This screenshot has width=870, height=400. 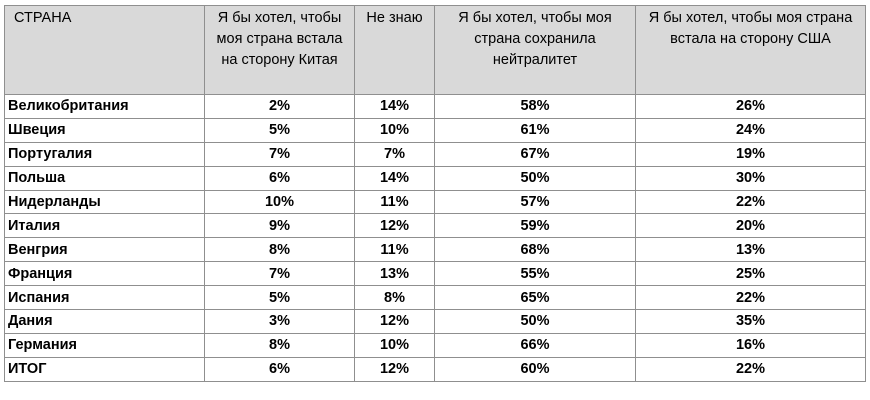 I want to click on cell-usa: 19%, so click(x=750, y=154).